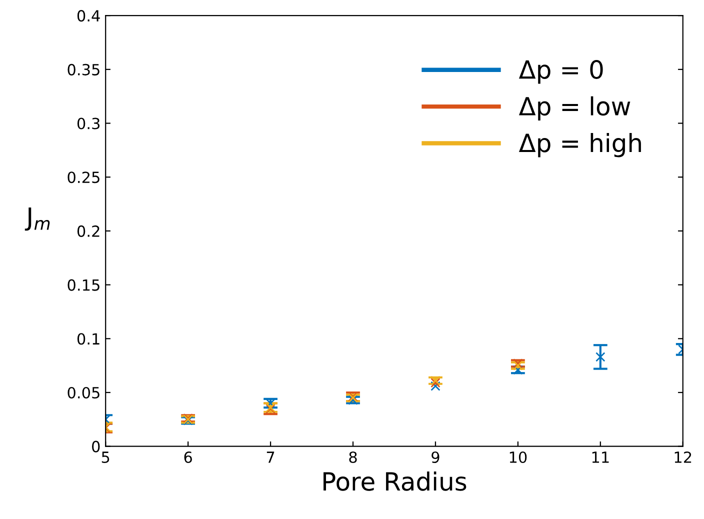 This screenshot has height=519, width=704. Describe the element at coordinates (106, 458) in the screenshot. I see `x-tick-label: 5` at that location.